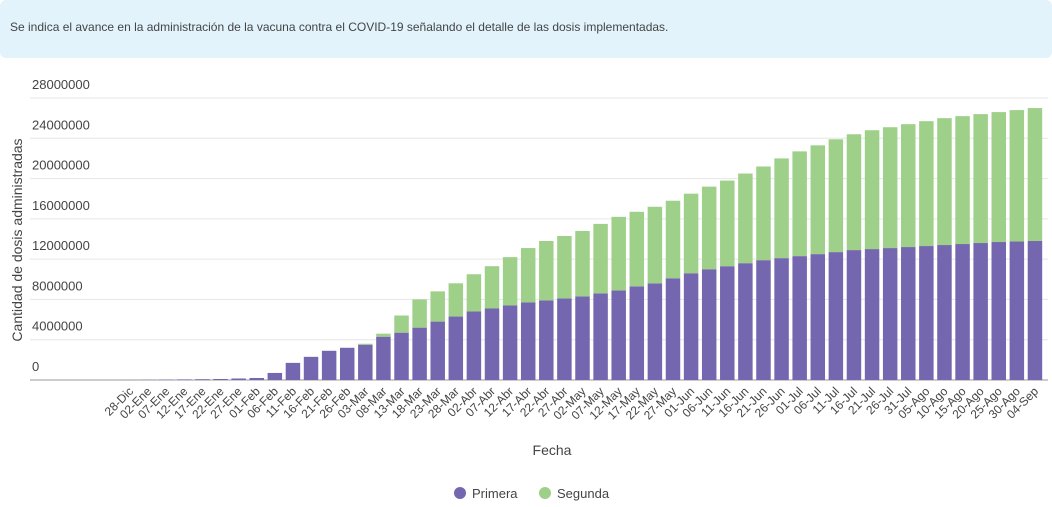 The image size is (1052, 507). I want to click on y-tick-label: 8000000, so click(57, 285).